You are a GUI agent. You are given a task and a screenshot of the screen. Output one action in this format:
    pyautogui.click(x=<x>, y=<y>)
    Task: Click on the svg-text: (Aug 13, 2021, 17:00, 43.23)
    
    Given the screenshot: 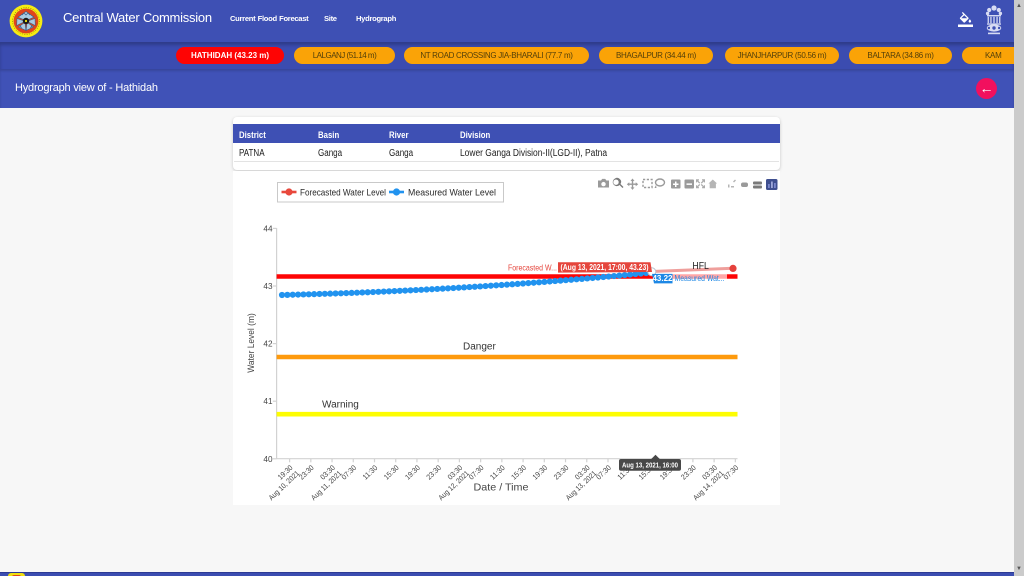 What is the action you would take?
    pyautogui.click(x=605, y=267)
    